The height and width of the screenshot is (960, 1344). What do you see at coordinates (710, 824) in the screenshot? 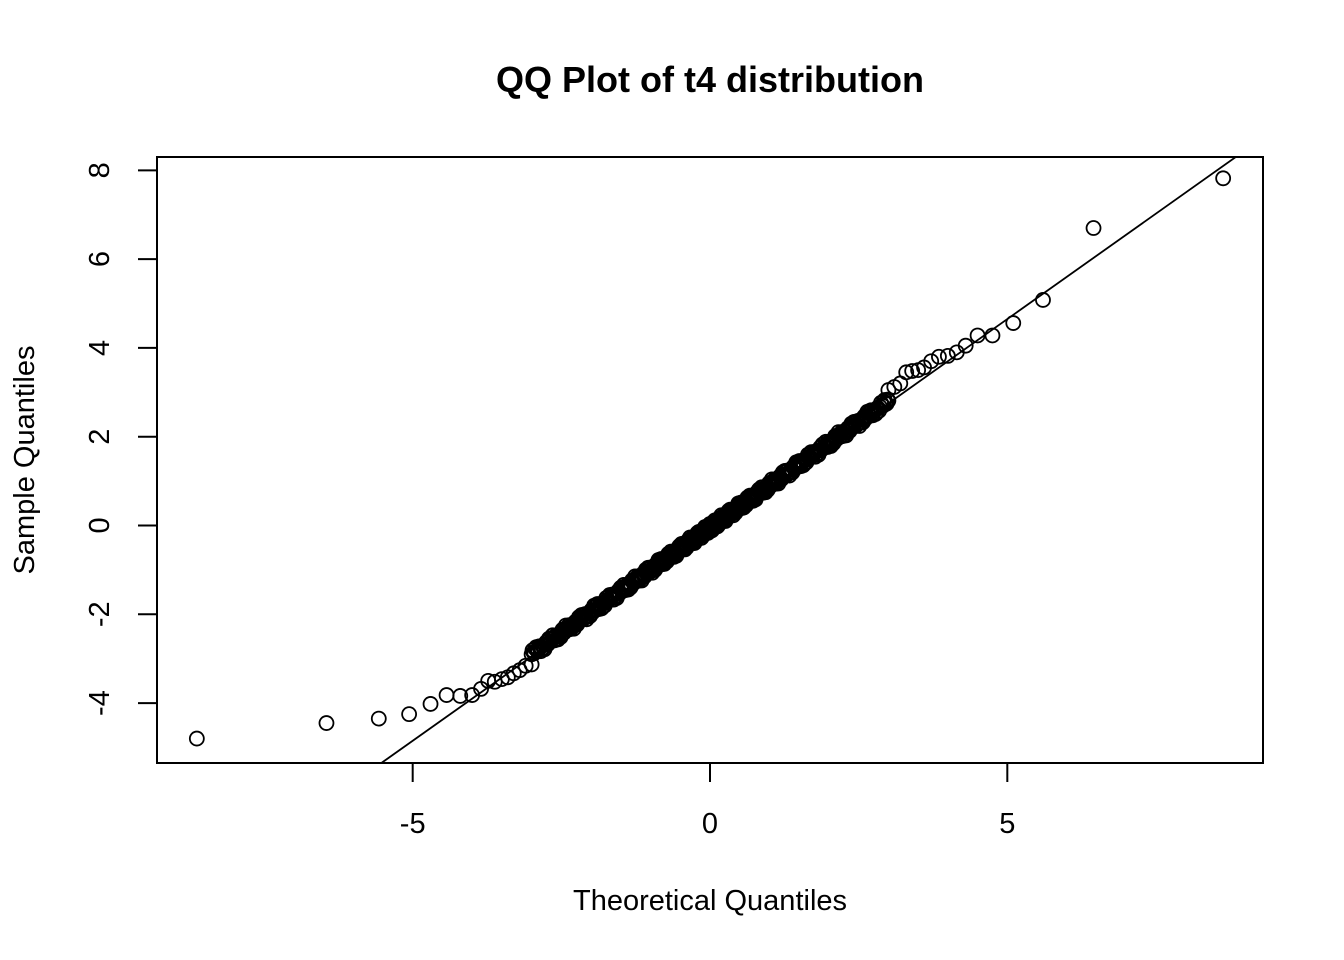
I see `x-tick-label: 0` at bounding box center [710, 824].